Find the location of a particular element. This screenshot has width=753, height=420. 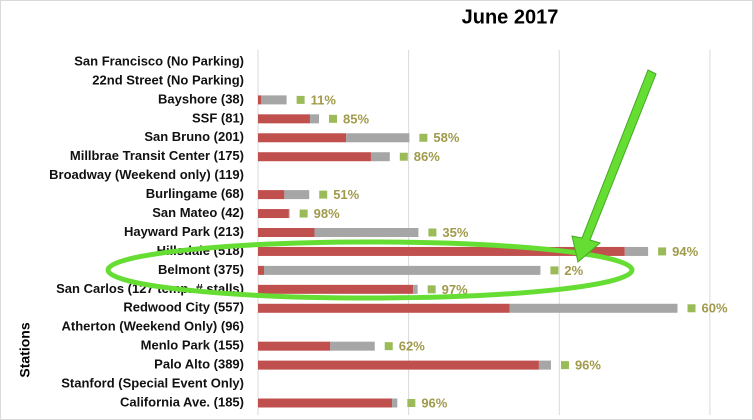

y-tick-label: Millbrae Transit Center (175) is located at coordinates (157, 155).